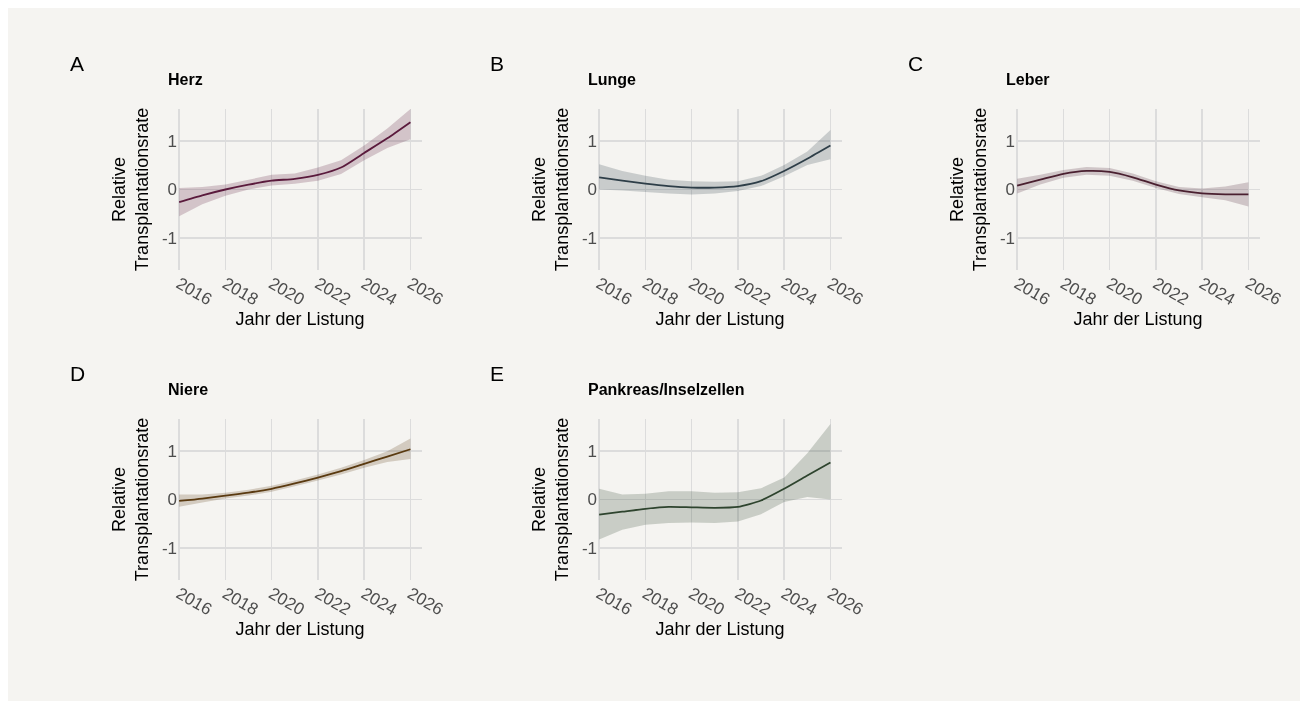 This screenshot has width=1308, height=709. I want to click on chart-title: Lunge, so click(612, 79).